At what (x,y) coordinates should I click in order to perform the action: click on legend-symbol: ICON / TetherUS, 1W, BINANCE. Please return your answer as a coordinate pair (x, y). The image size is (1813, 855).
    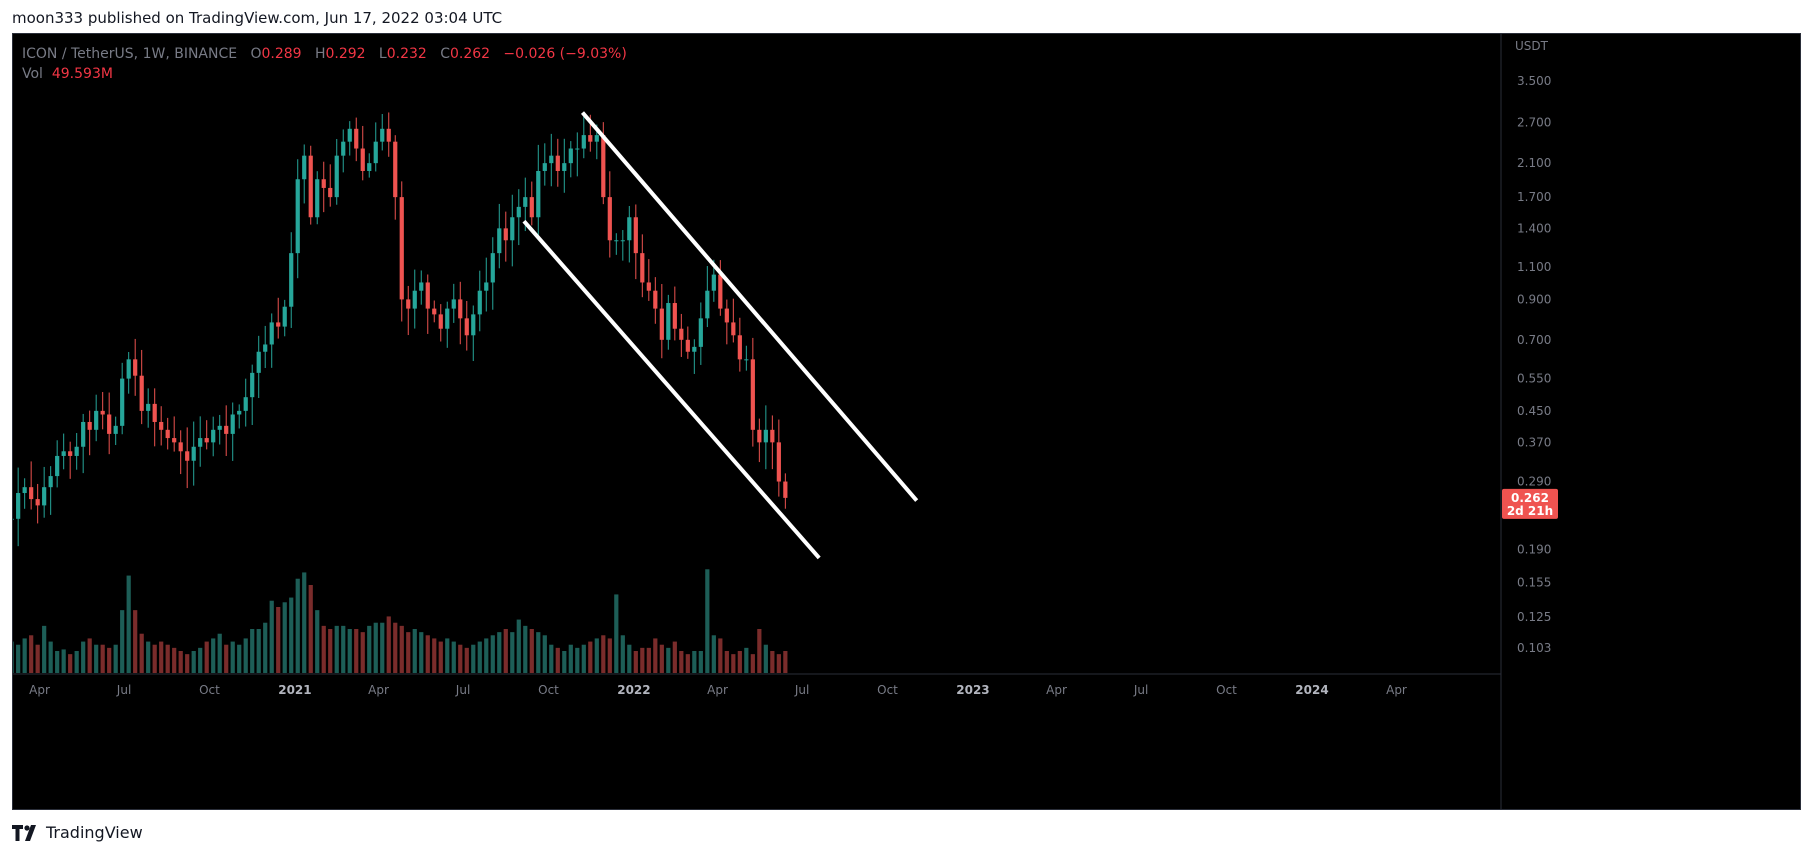
    Looking at the image, I should click on (130, 54).